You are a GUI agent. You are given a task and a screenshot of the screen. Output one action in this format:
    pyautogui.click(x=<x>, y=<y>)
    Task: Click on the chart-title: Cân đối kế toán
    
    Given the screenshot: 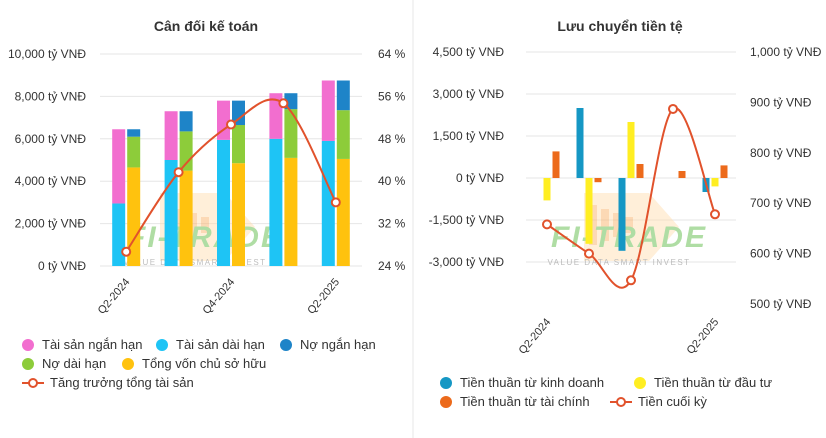 What is the action you would take?
    pyautogui.click(x=206, y=26)
    